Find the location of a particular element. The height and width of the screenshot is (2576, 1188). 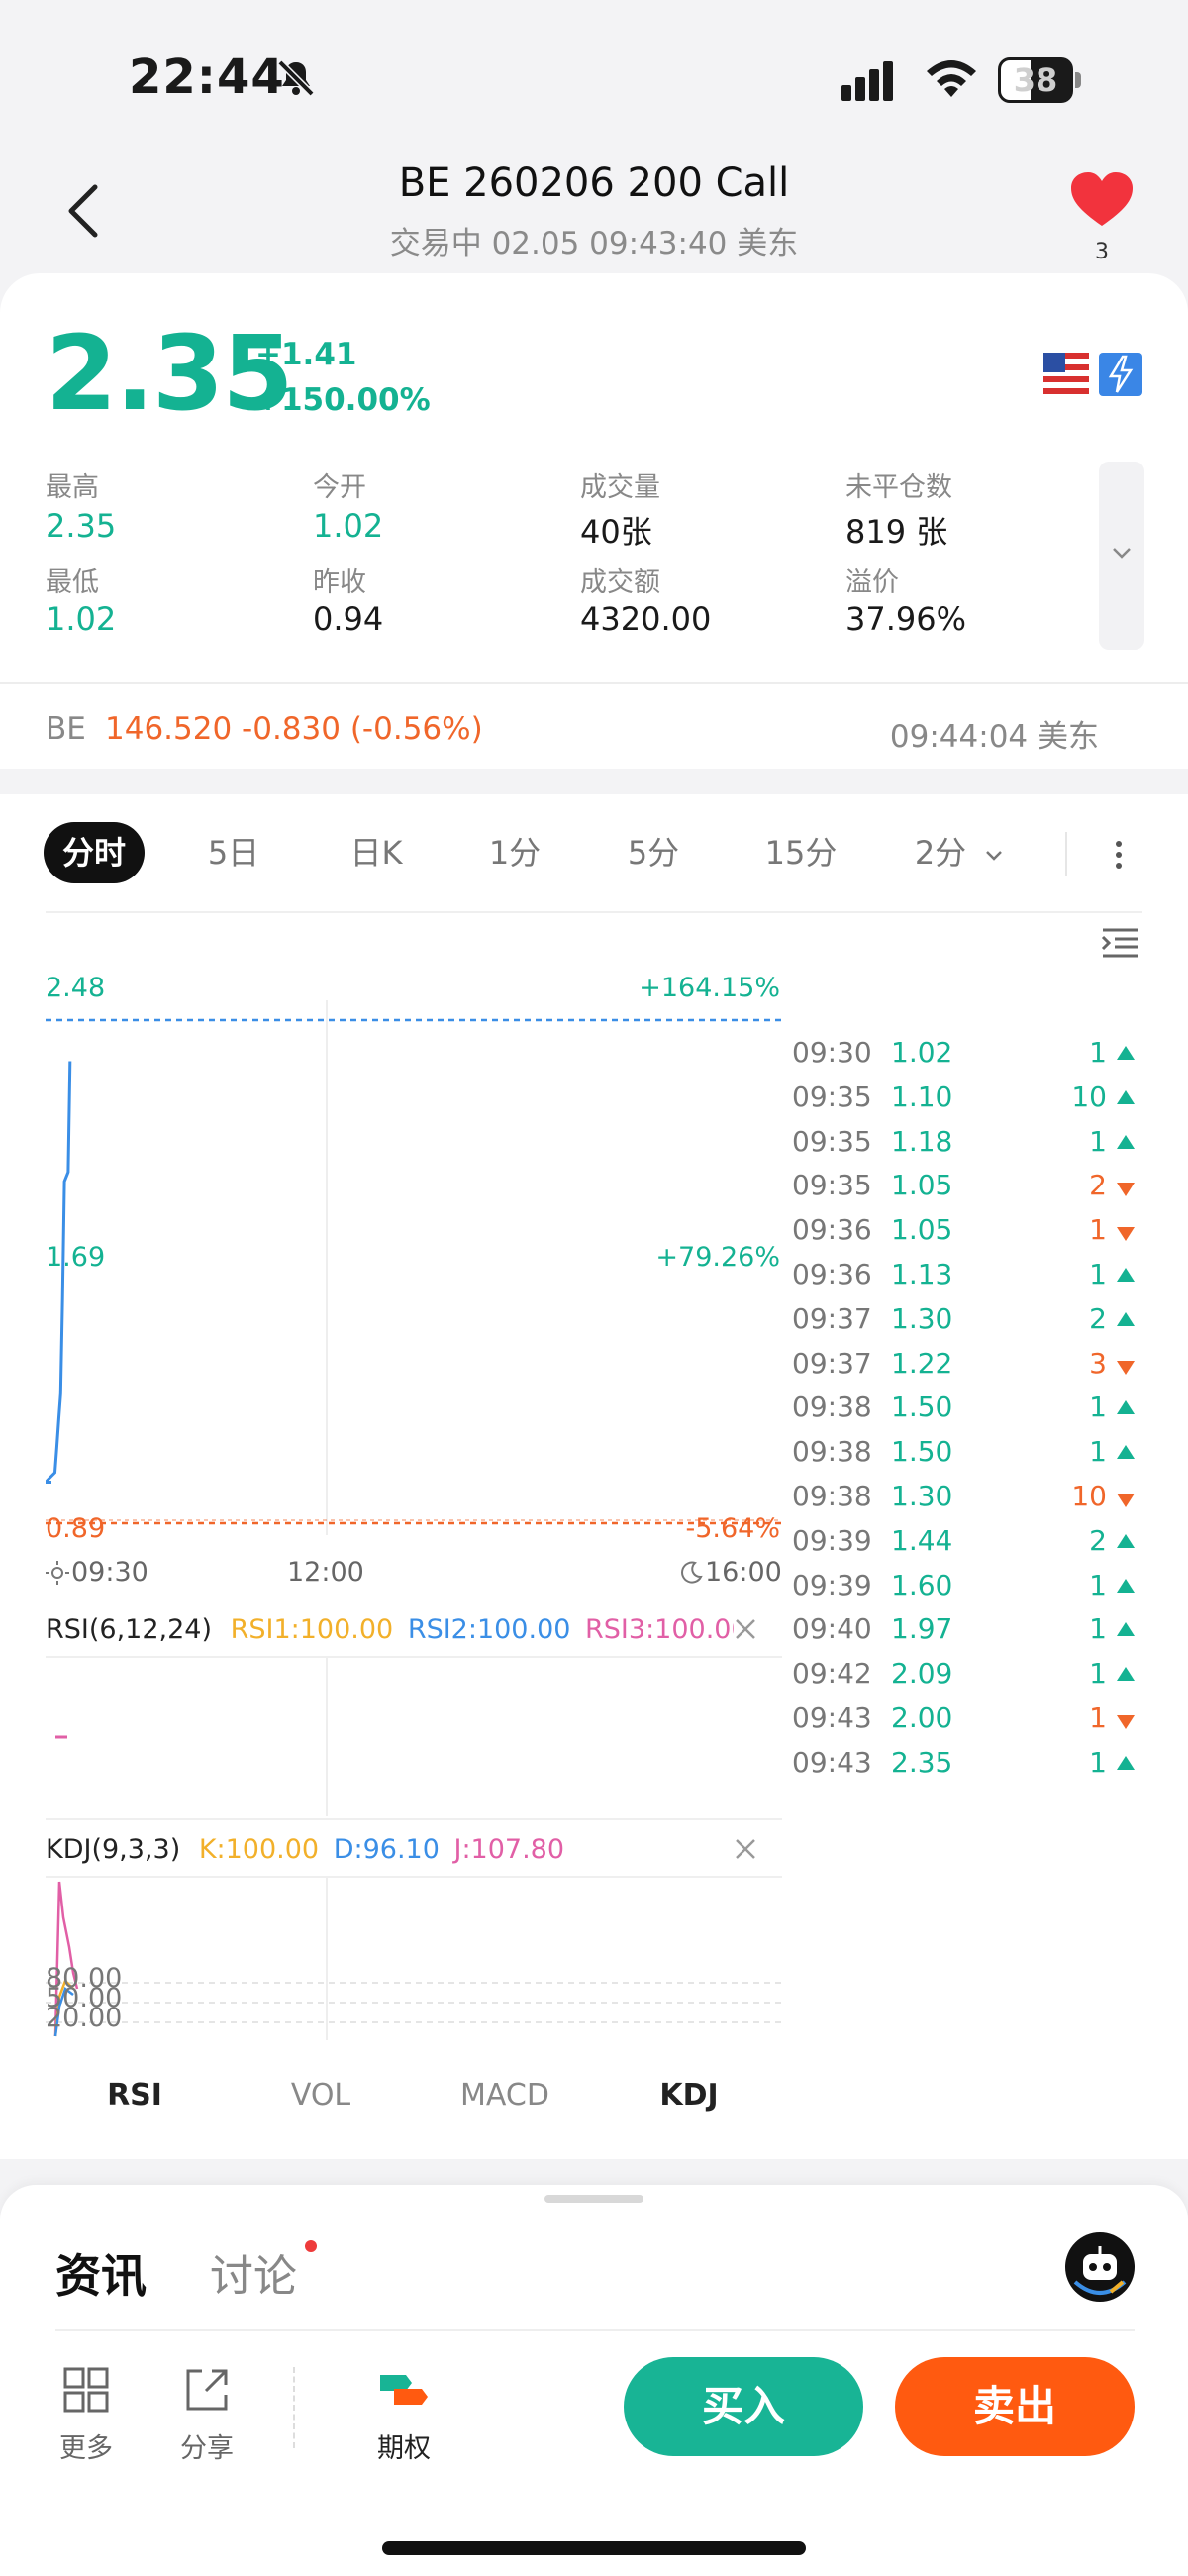

rsi3-value: RSI3:100.00 is located at coordinates (660, 1629).